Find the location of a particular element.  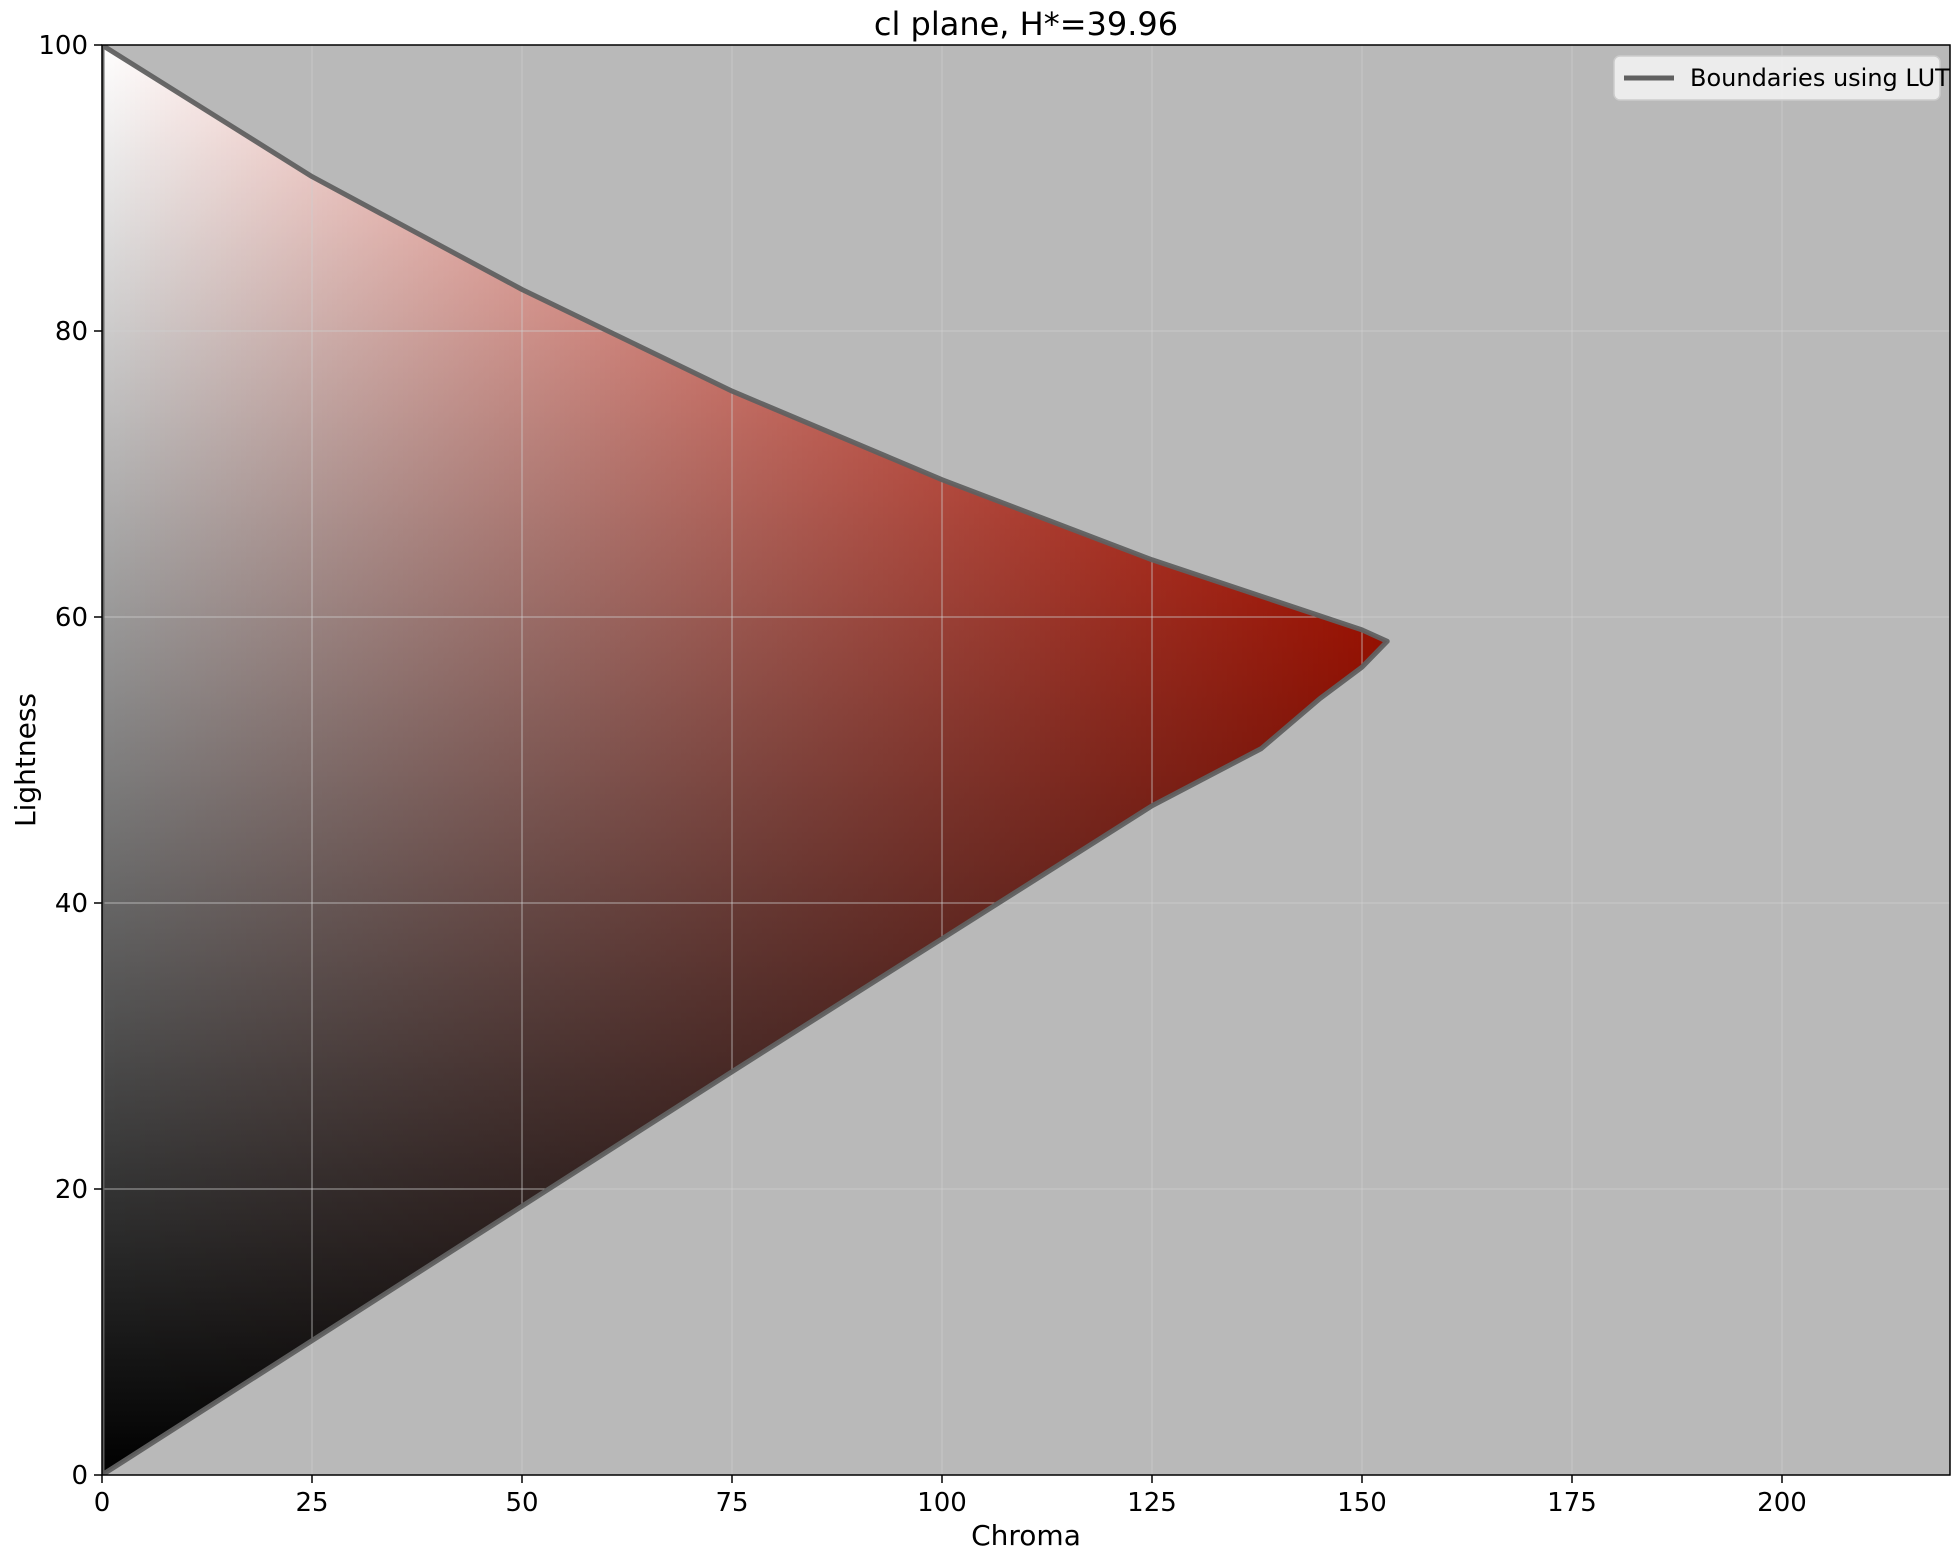

x-tick-label: 125 is located at coordinates (1152, 1503).